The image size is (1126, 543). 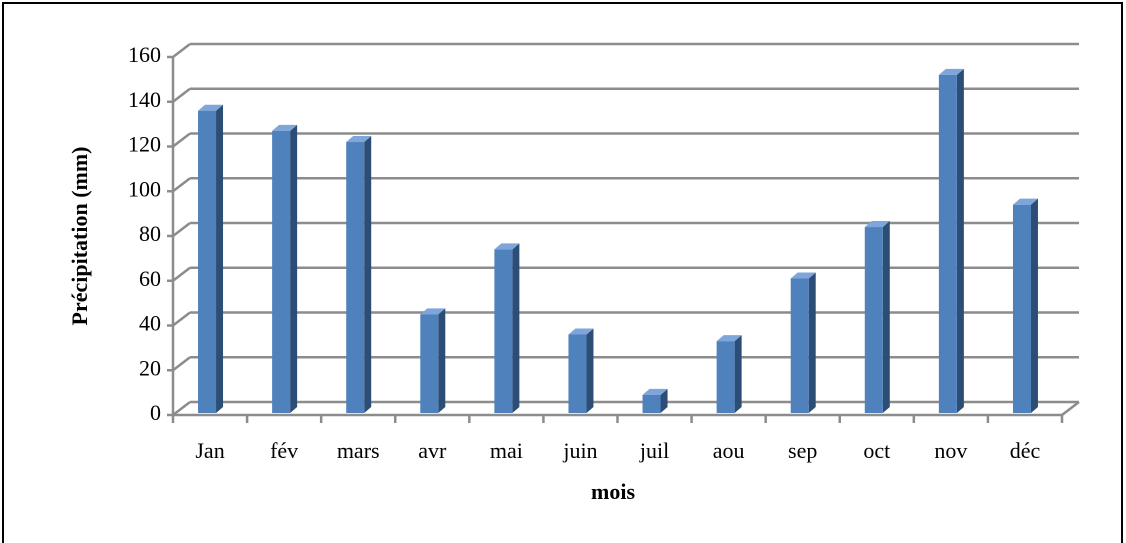 I want to click on x-tick-label: Jan, so click(x=209, y=450).